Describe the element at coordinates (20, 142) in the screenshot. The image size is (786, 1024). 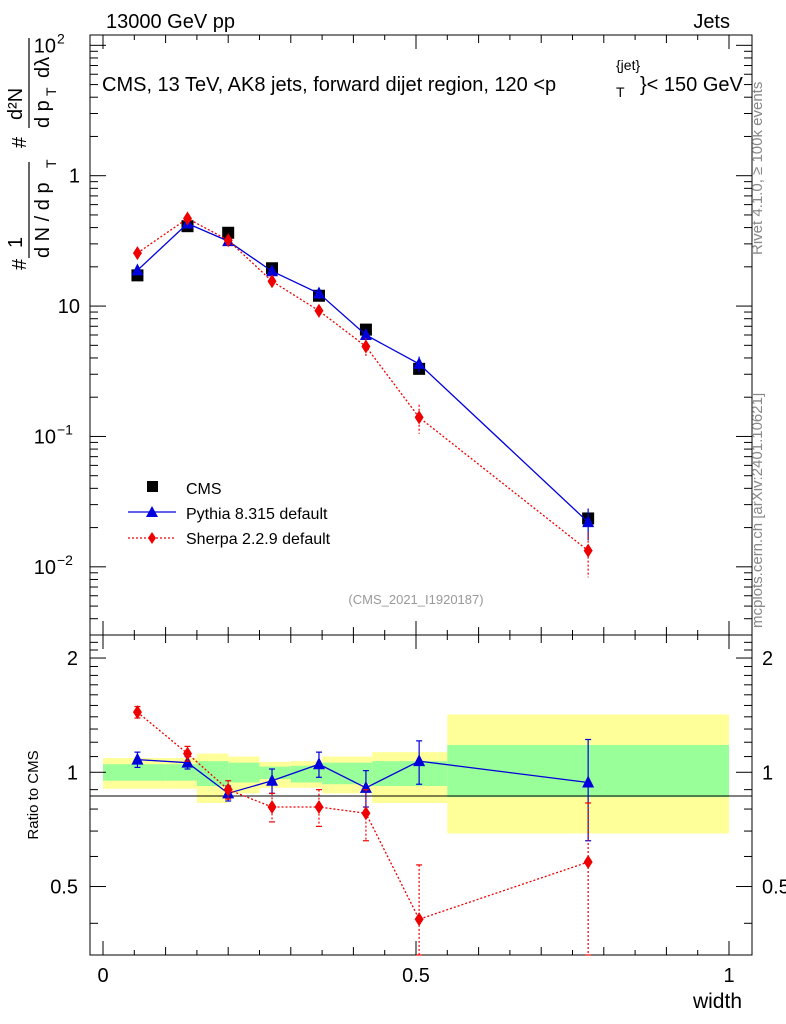
I see `ylabel-hash-2: #` at that location.